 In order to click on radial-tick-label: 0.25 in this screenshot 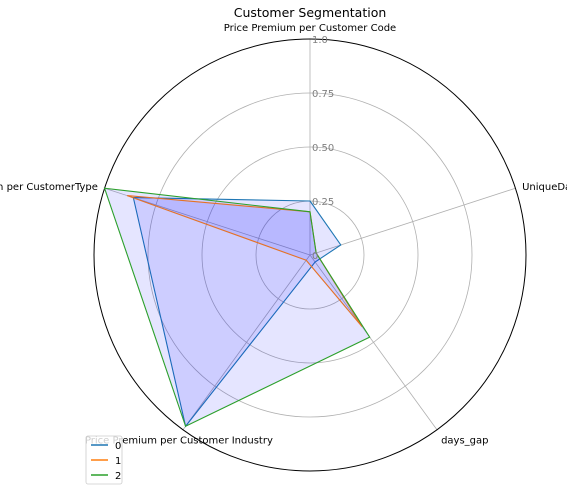, I will do `click(323, 202)`.